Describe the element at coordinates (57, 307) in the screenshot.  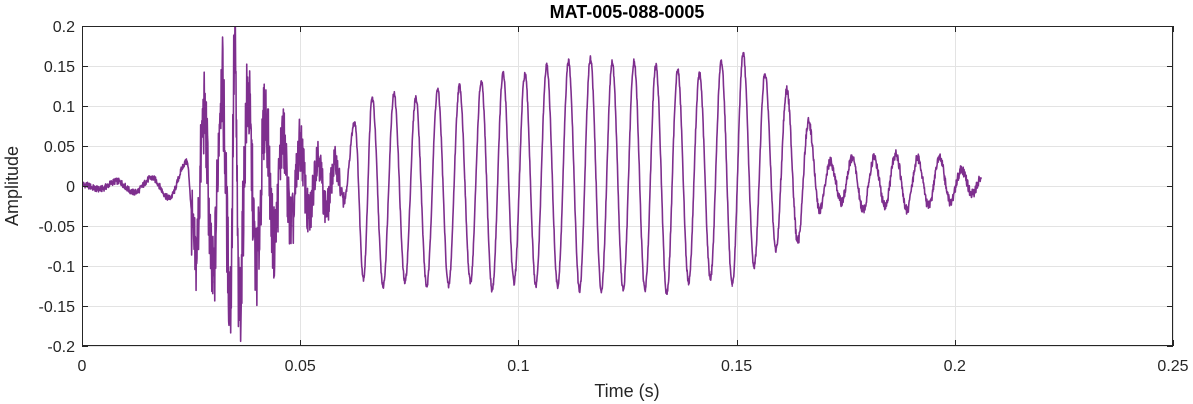
I see `y-tick-label: -0.15` at that location.